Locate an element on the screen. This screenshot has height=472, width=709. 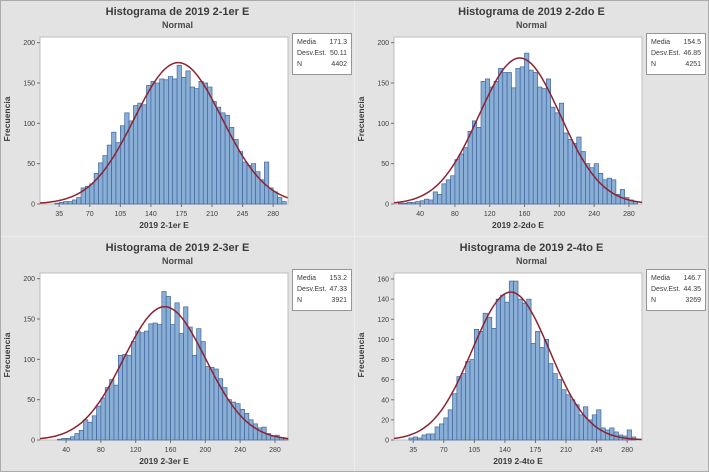
stat-row-media: Media 171.3 is located at coordinates (322, 42).